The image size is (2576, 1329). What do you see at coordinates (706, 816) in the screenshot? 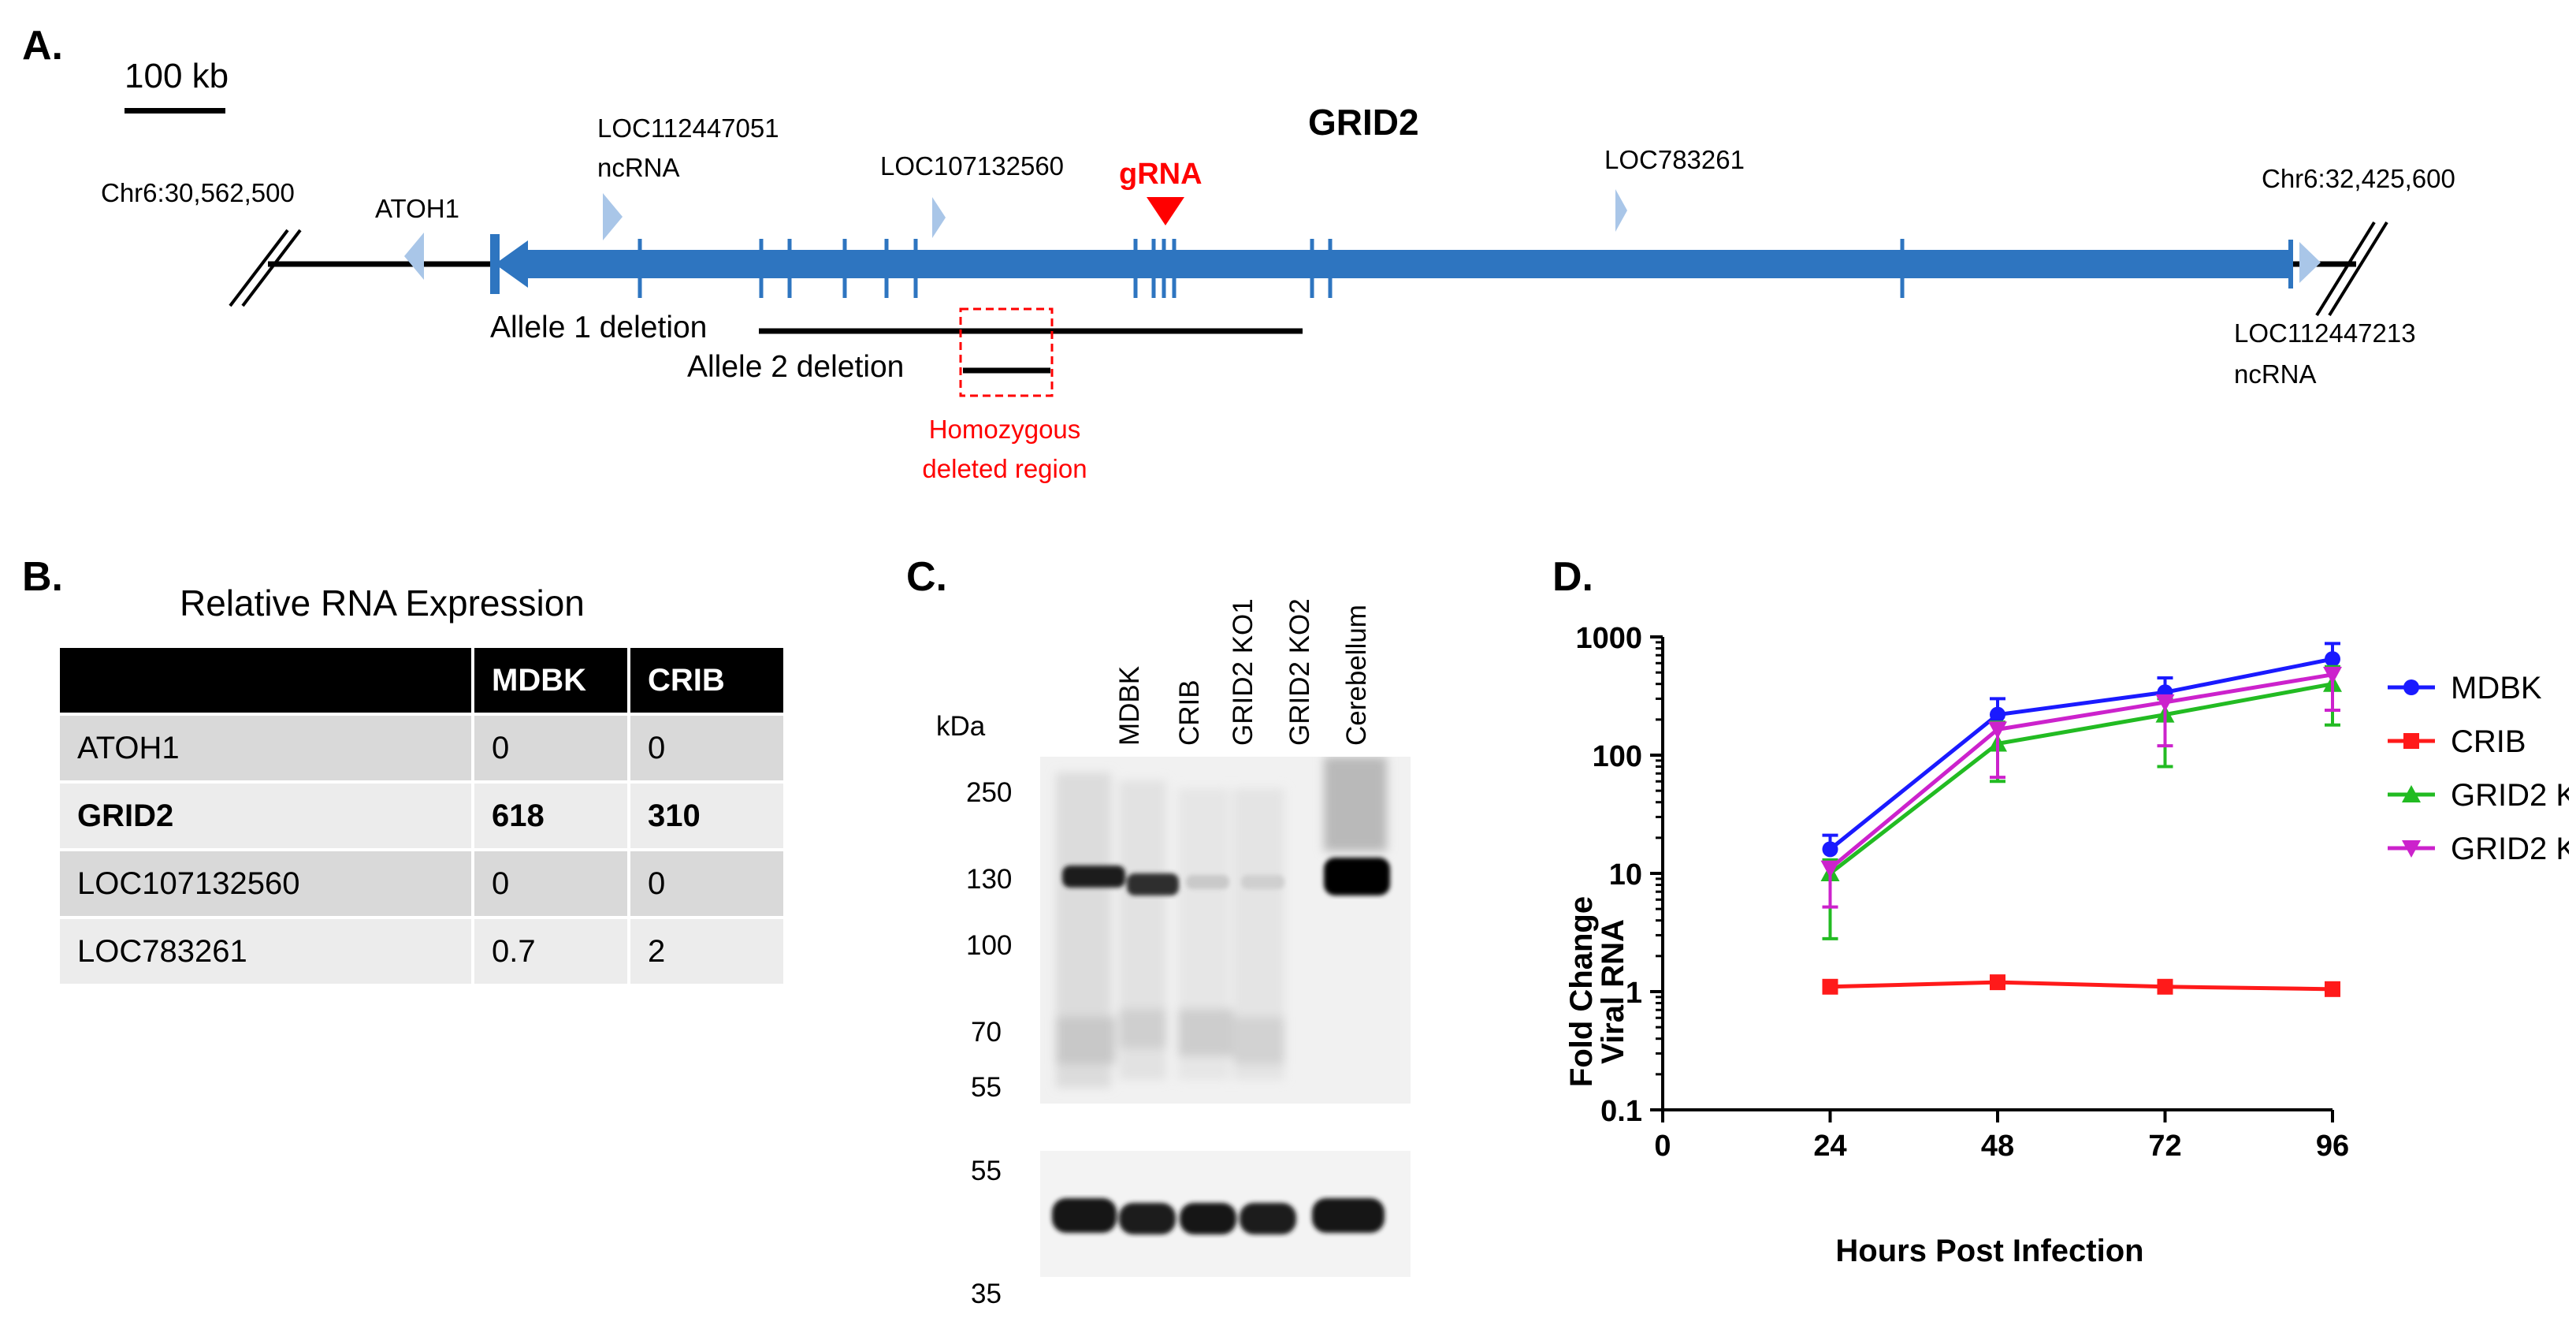
I see `table-cell: 310` at bounding box center [706, 816].